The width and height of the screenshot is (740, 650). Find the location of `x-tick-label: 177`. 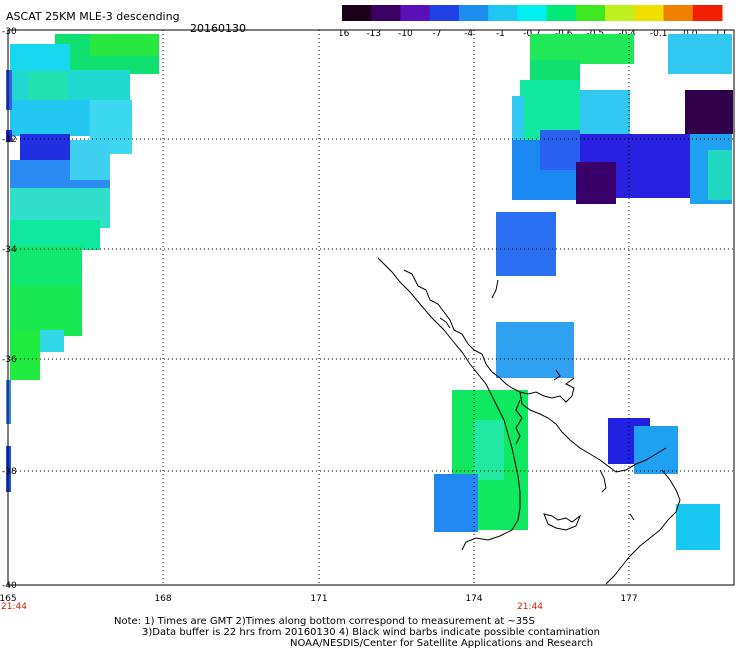

x-tick-label: 177 is located at coordinates (628, 599).